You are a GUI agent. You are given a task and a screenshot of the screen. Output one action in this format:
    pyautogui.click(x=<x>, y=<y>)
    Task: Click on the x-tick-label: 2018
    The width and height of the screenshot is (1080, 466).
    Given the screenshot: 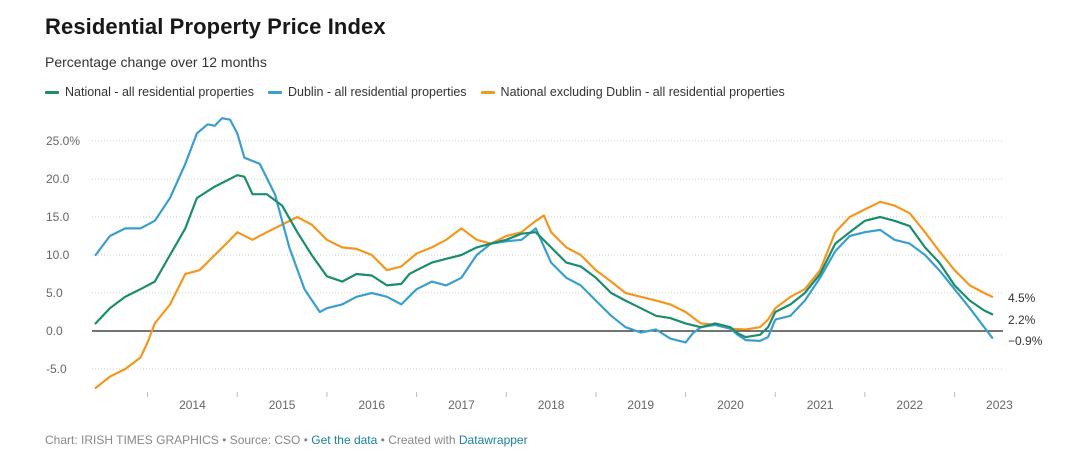 What is the action you would take?
    pyautogui.click(x=551, y=405)
    